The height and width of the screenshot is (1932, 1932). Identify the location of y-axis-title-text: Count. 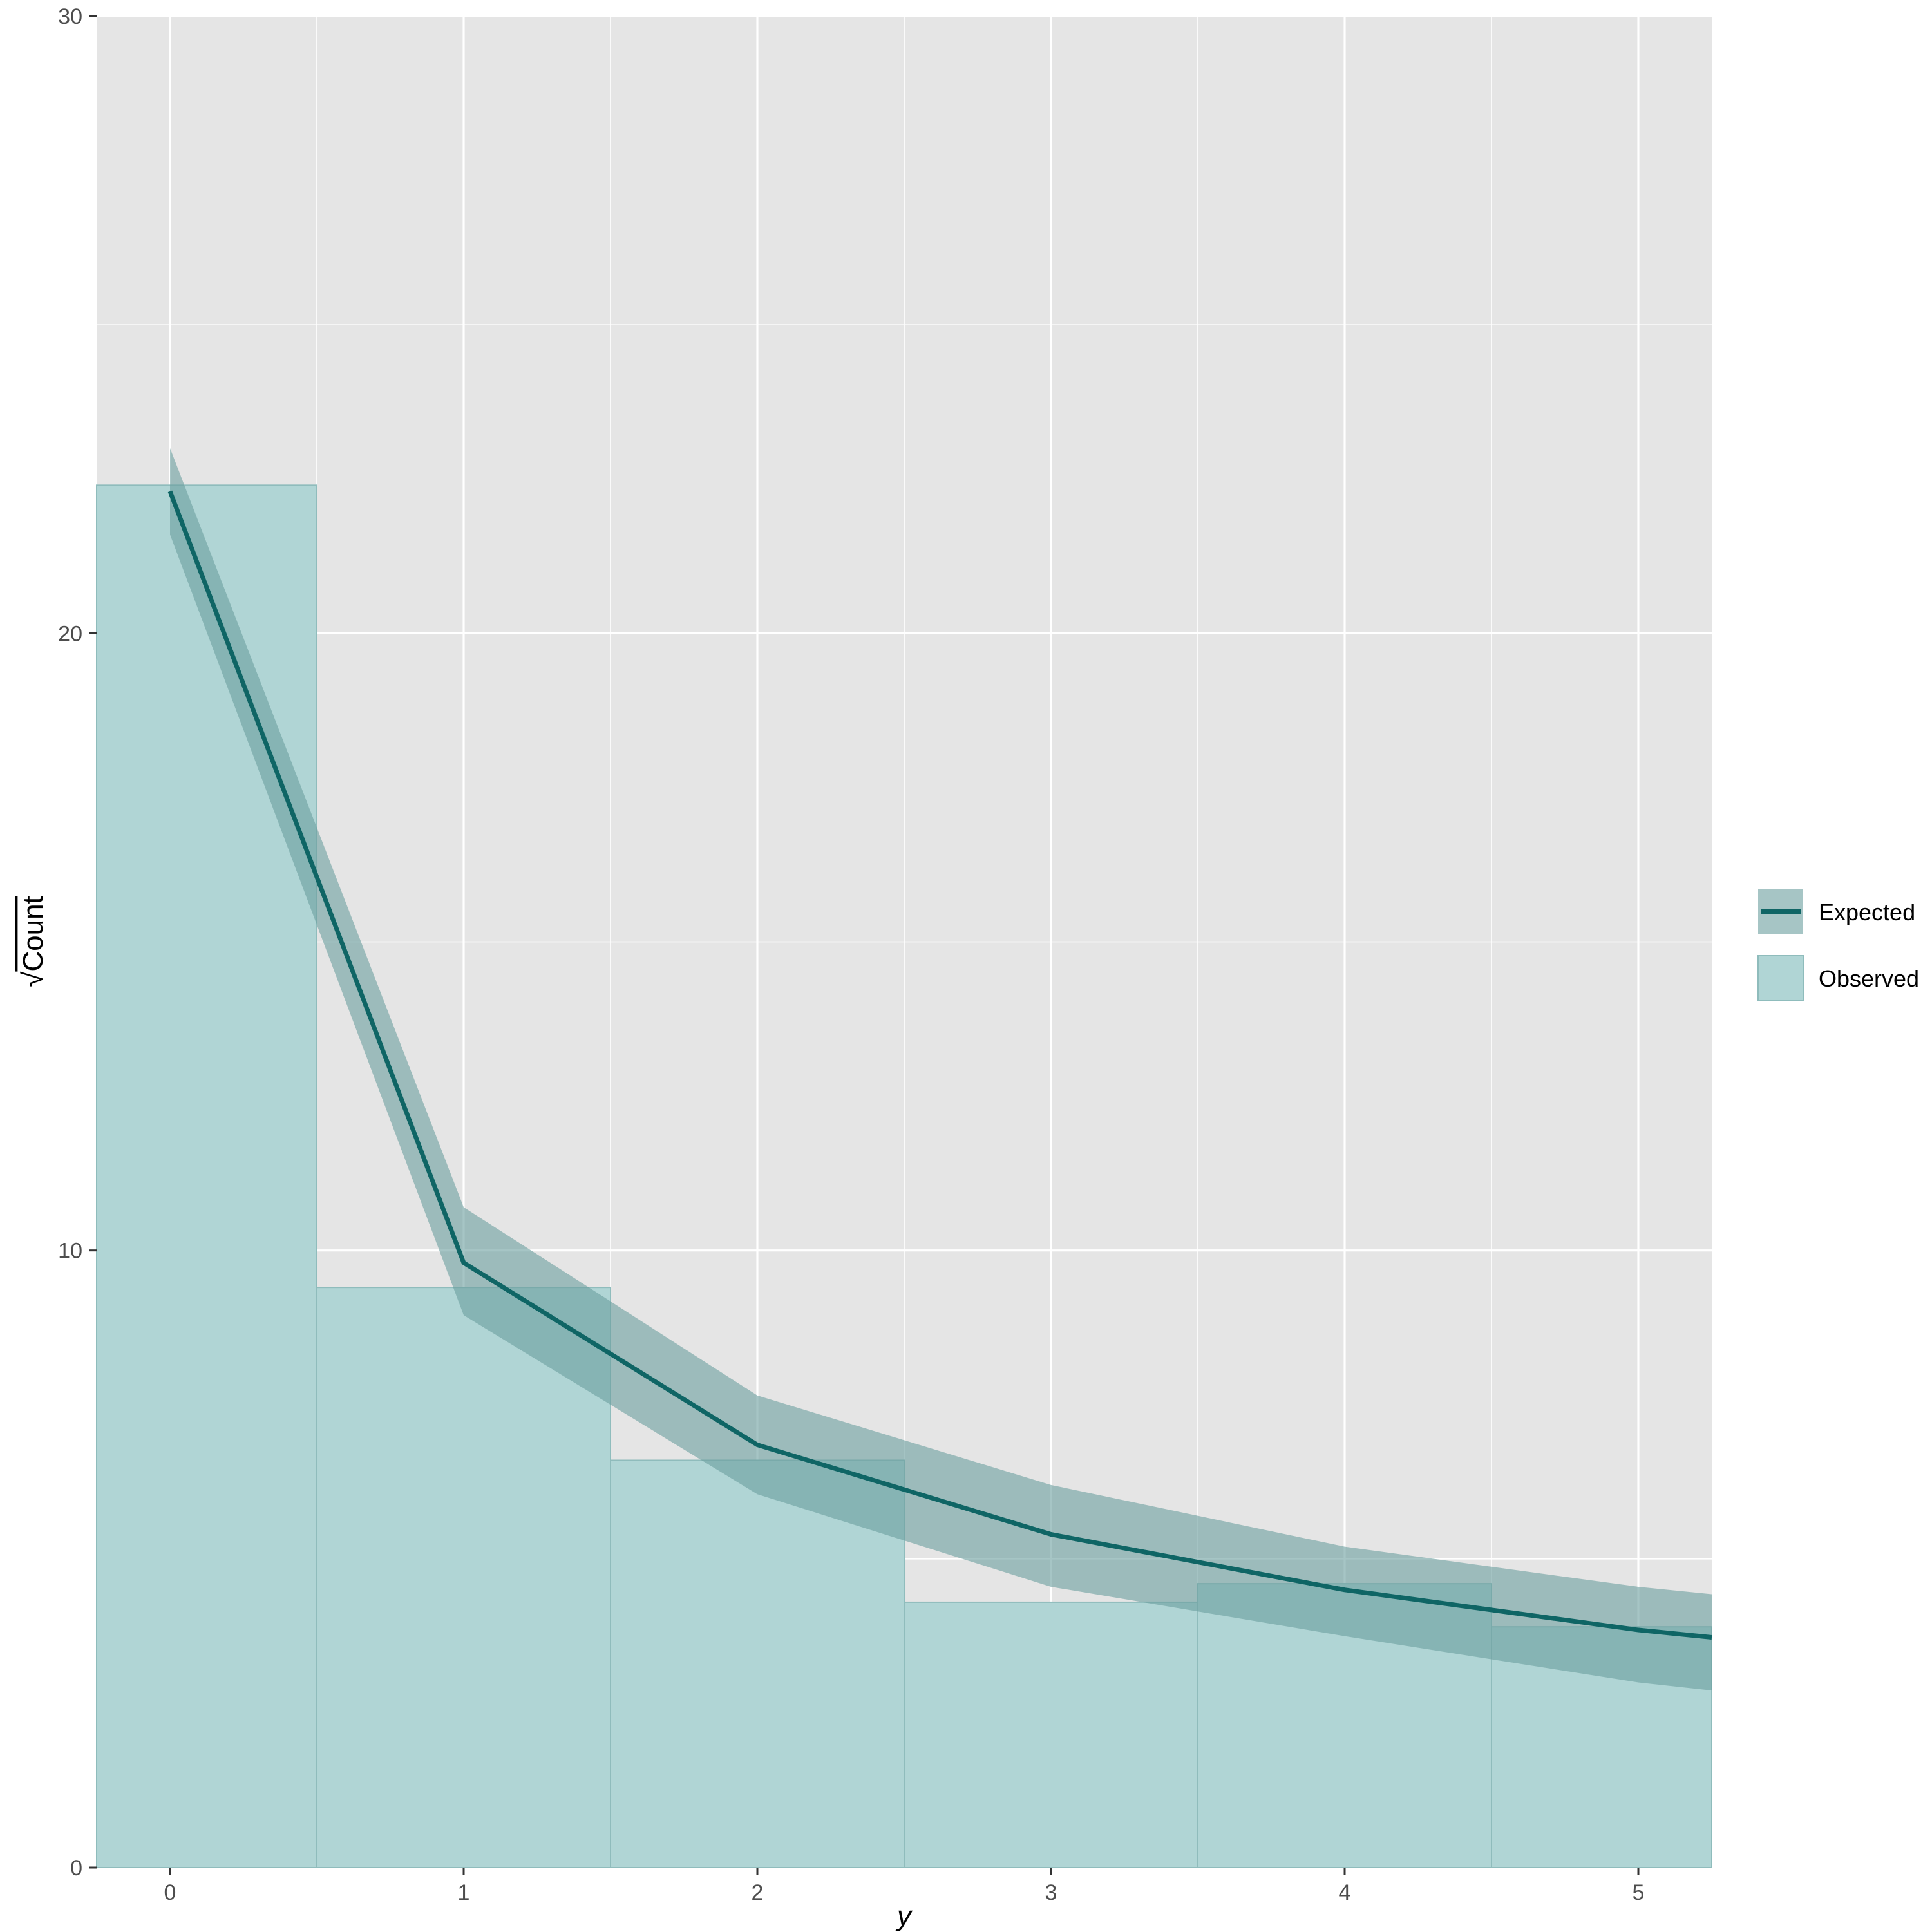
(33, 934).